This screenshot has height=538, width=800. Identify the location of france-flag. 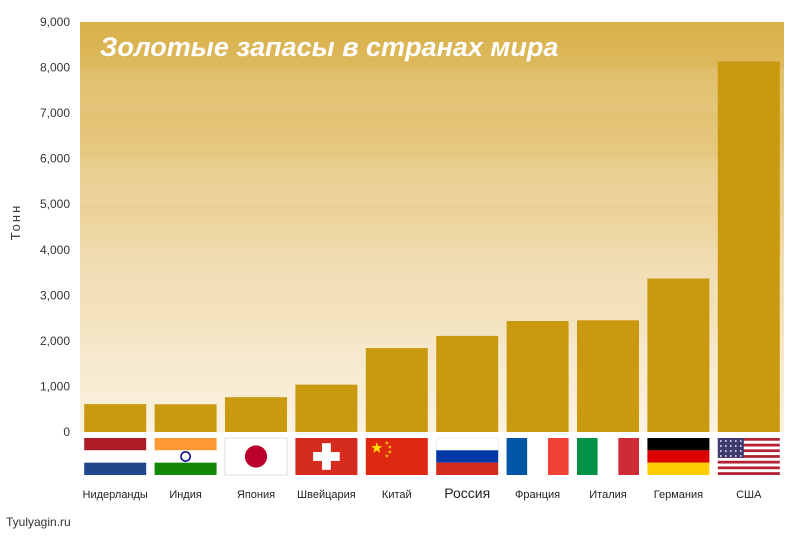
(537, 456).